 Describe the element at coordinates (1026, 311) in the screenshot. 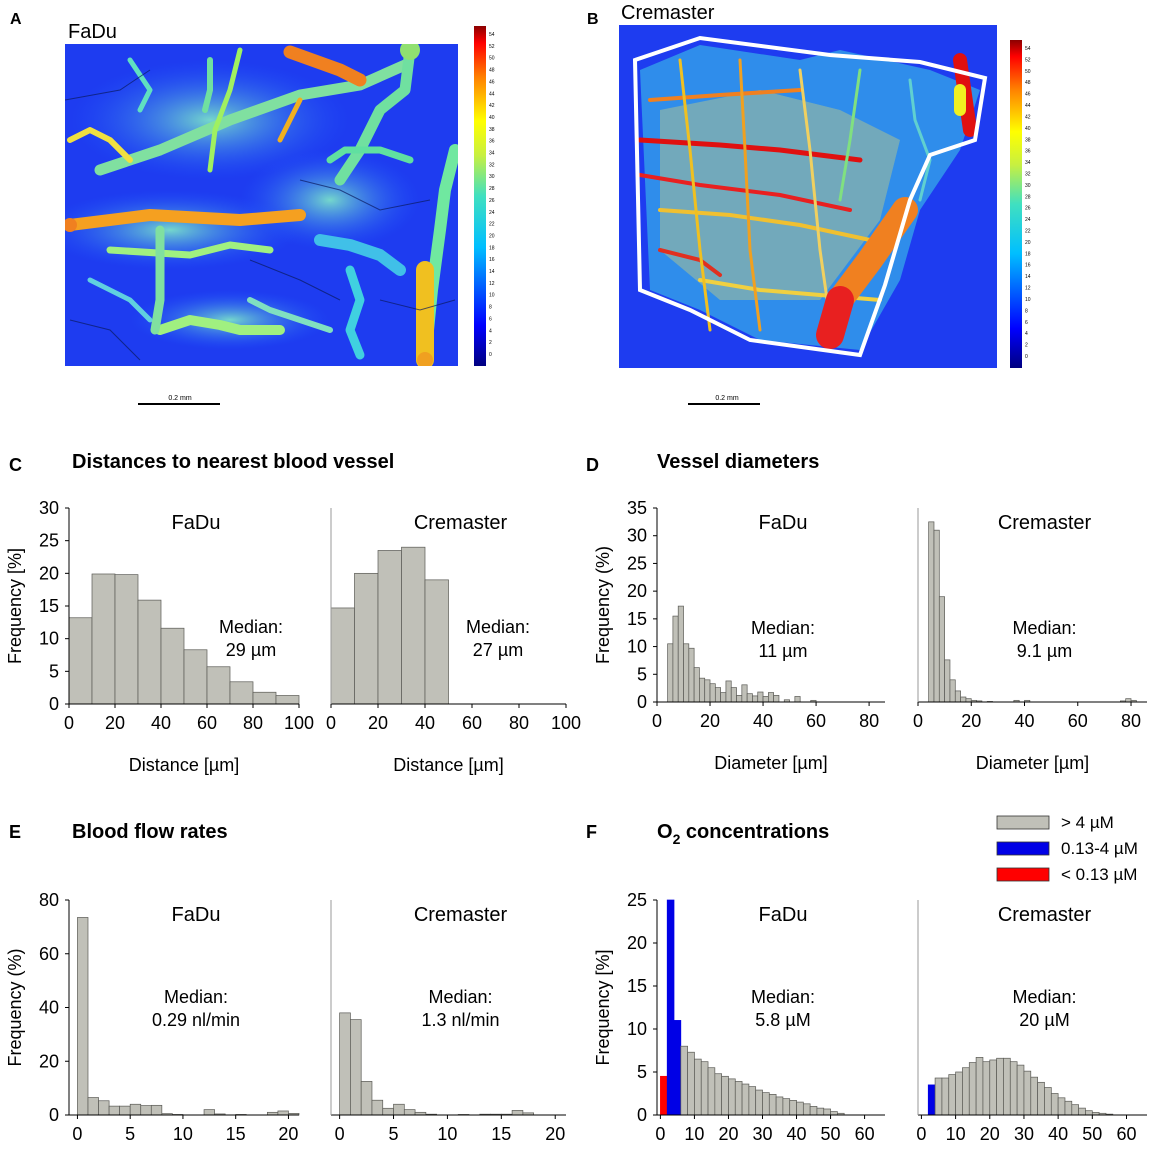

I see `colorbar-tick-label: 8` at that location.